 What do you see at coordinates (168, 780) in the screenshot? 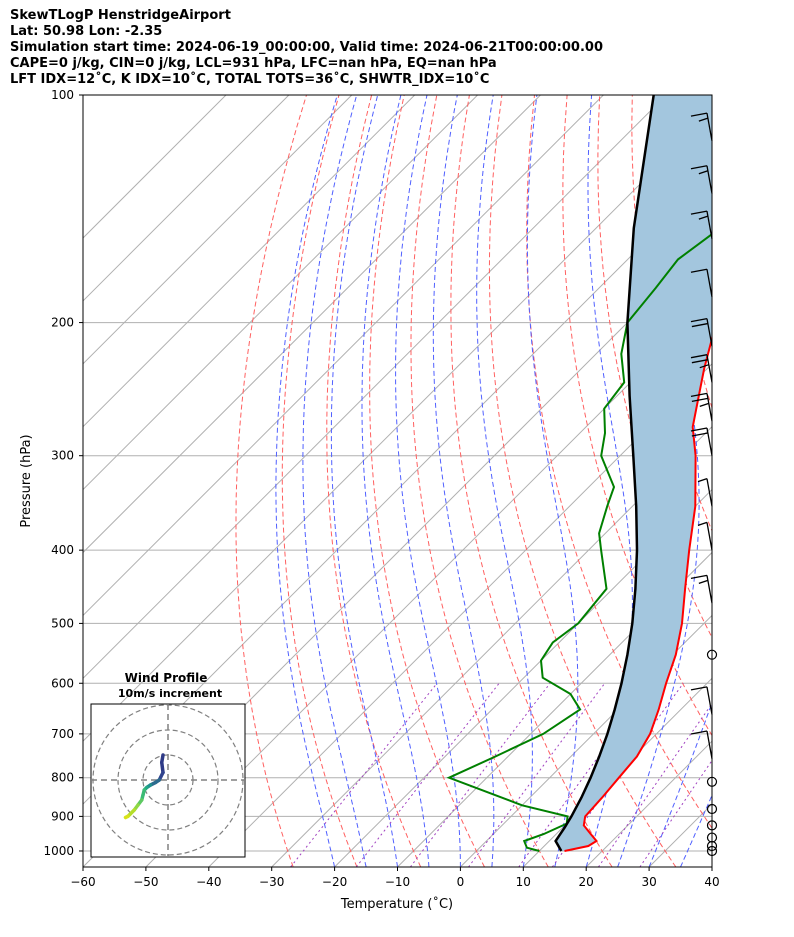
I see `hodograph-plot` at bounding box center [168, 780].